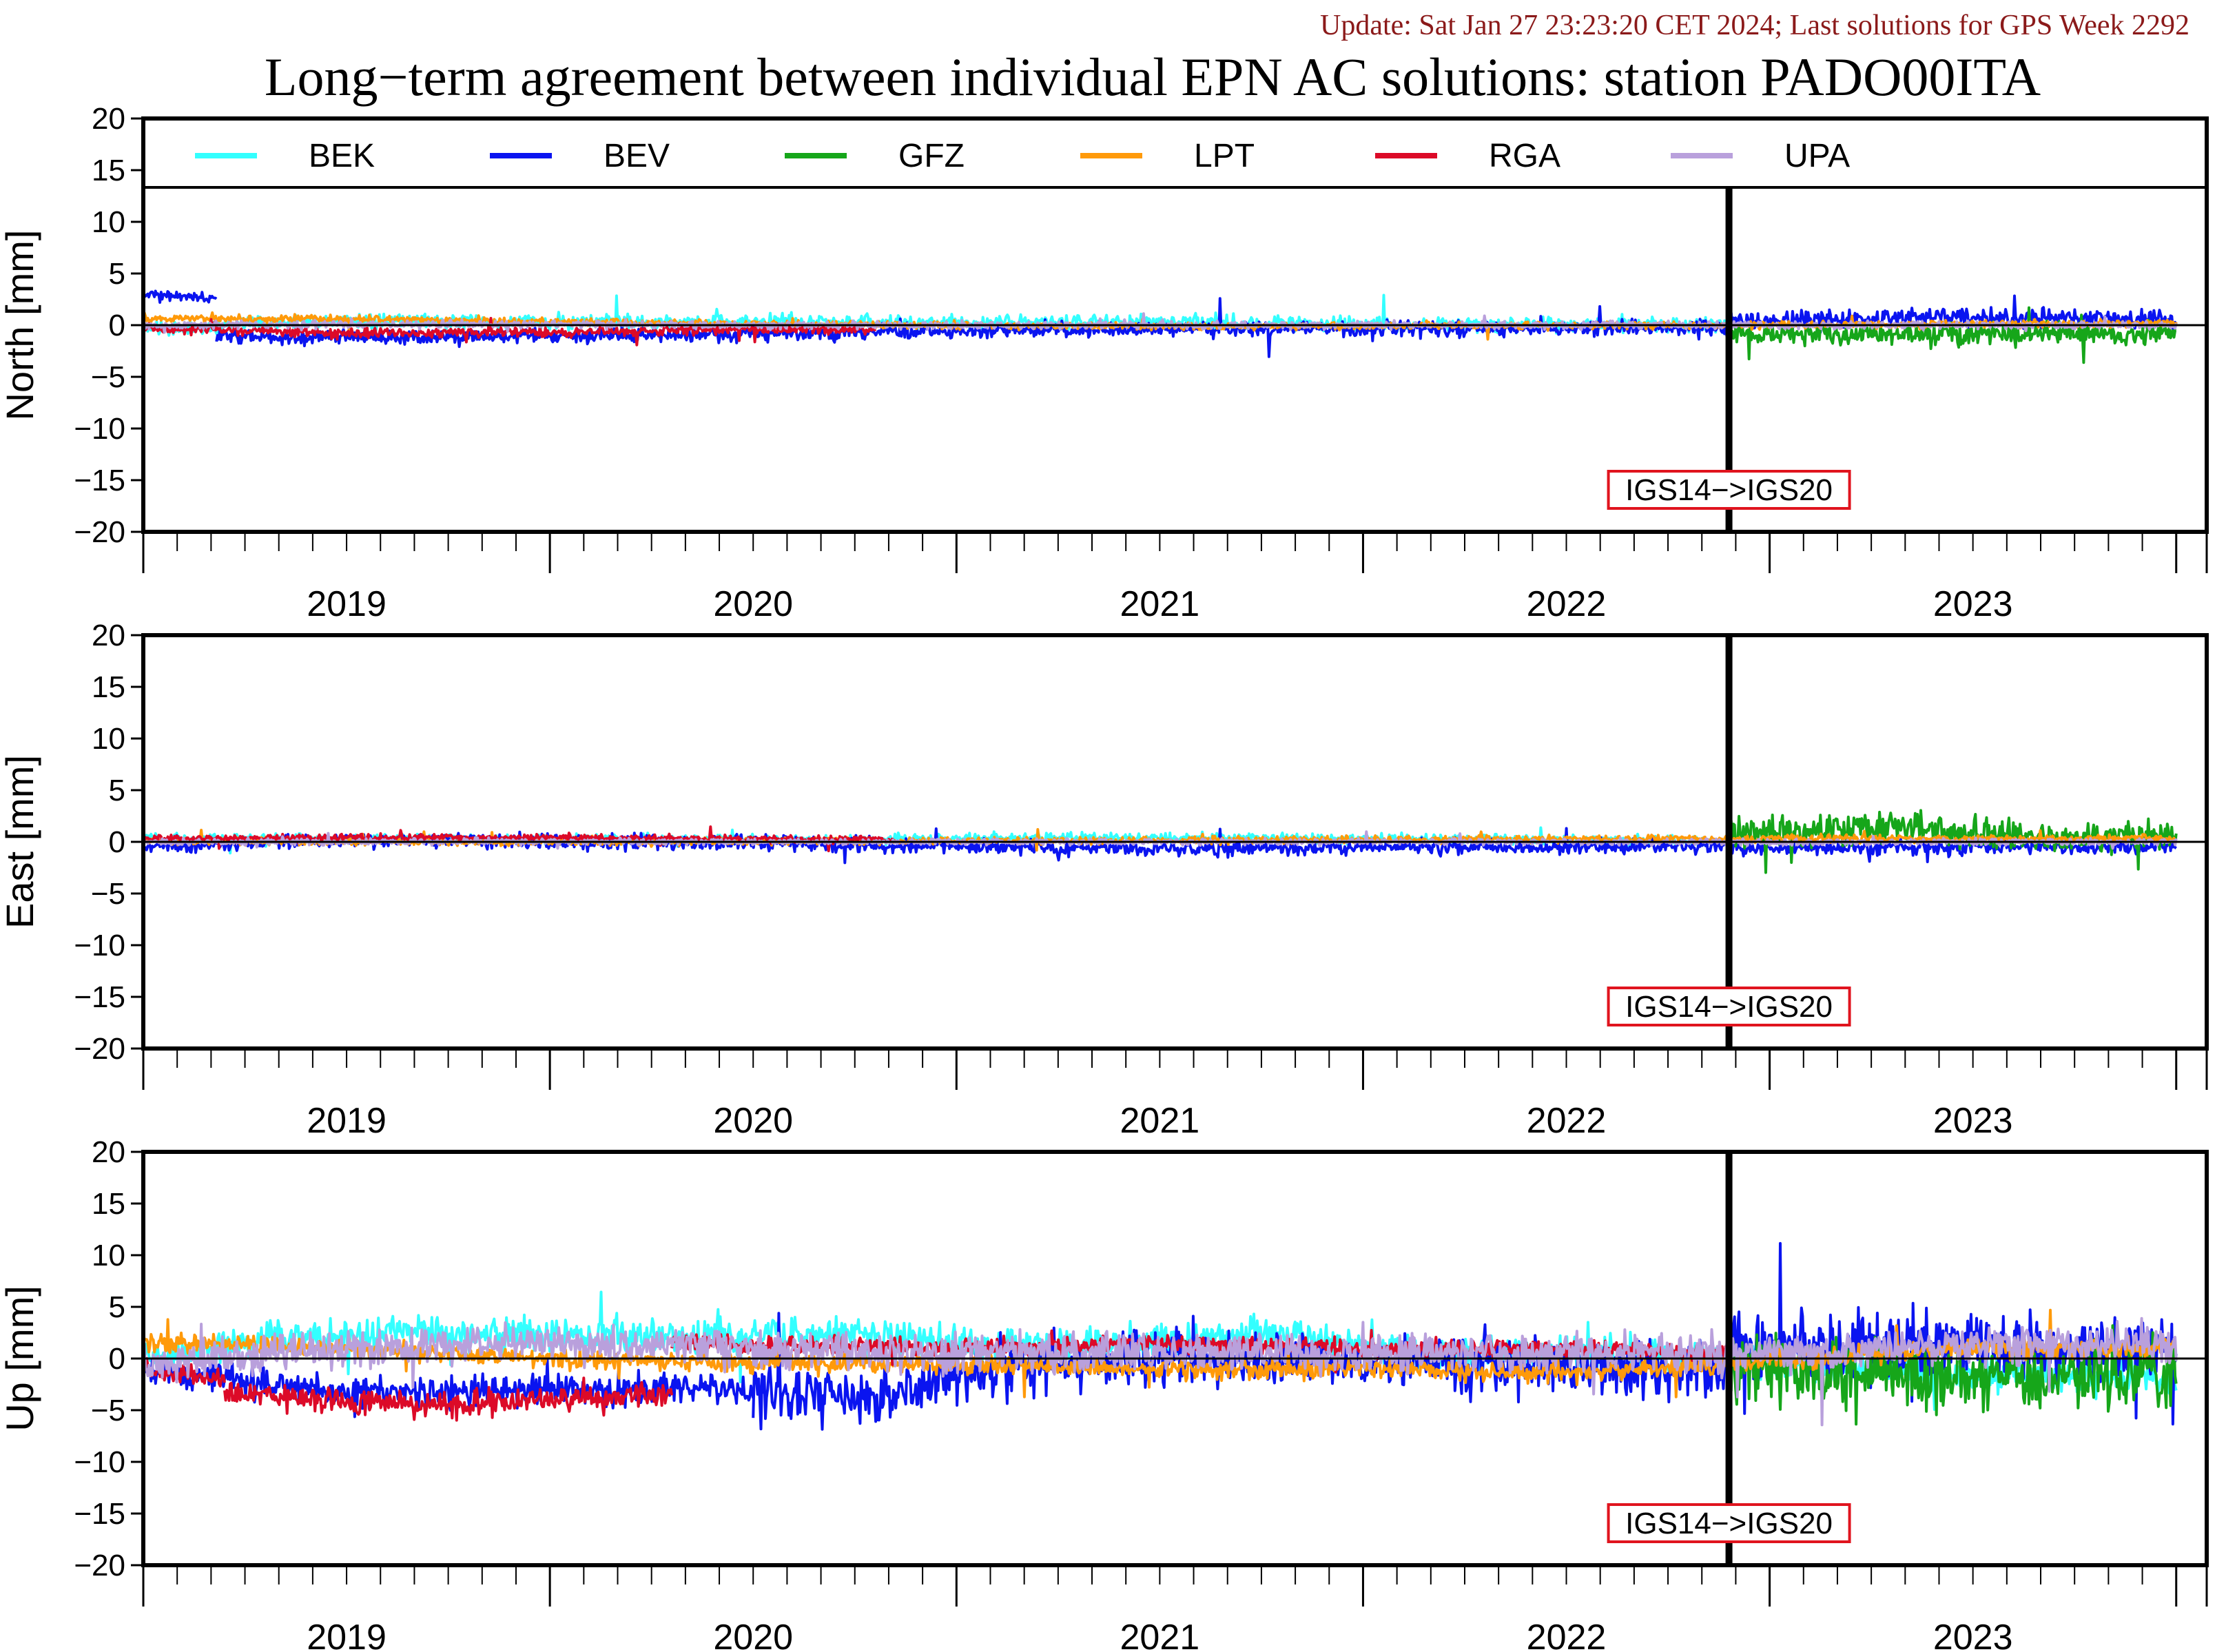 Image resolution: width=2226 pixels, height=1652 pixels. What do you see at coordinates (1467, 156) in the screenshot?
I see `legend-item-rga: RGA` at bounding box center [1467, 156].